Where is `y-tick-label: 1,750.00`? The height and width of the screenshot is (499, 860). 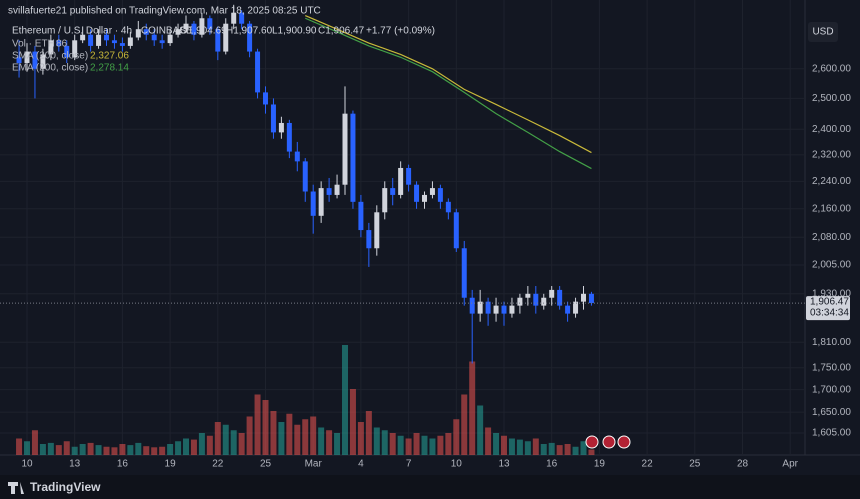 y-tick-label: 1,750.00 is located at coordinates (831, 367).